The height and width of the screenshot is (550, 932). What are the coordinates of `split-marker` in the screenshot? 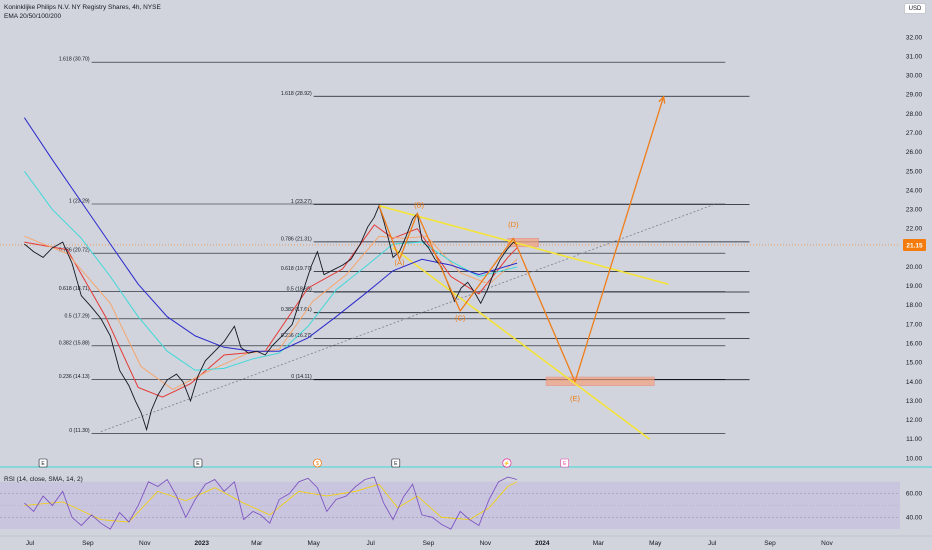 It's located at (507, 463).